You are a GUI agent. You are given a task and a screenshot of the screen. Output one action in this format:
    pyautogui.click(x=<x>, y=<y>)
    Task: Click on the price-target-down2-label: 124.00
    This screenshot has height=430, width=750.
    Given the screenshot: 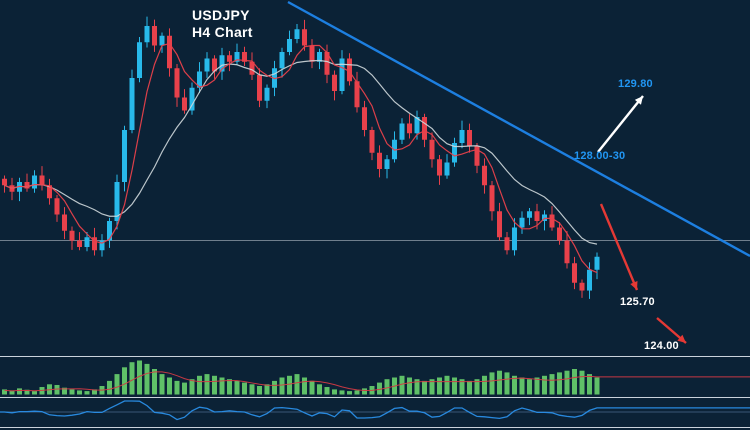 What is the action you would take?
    pyautogui.click(x=661, y=346)
    